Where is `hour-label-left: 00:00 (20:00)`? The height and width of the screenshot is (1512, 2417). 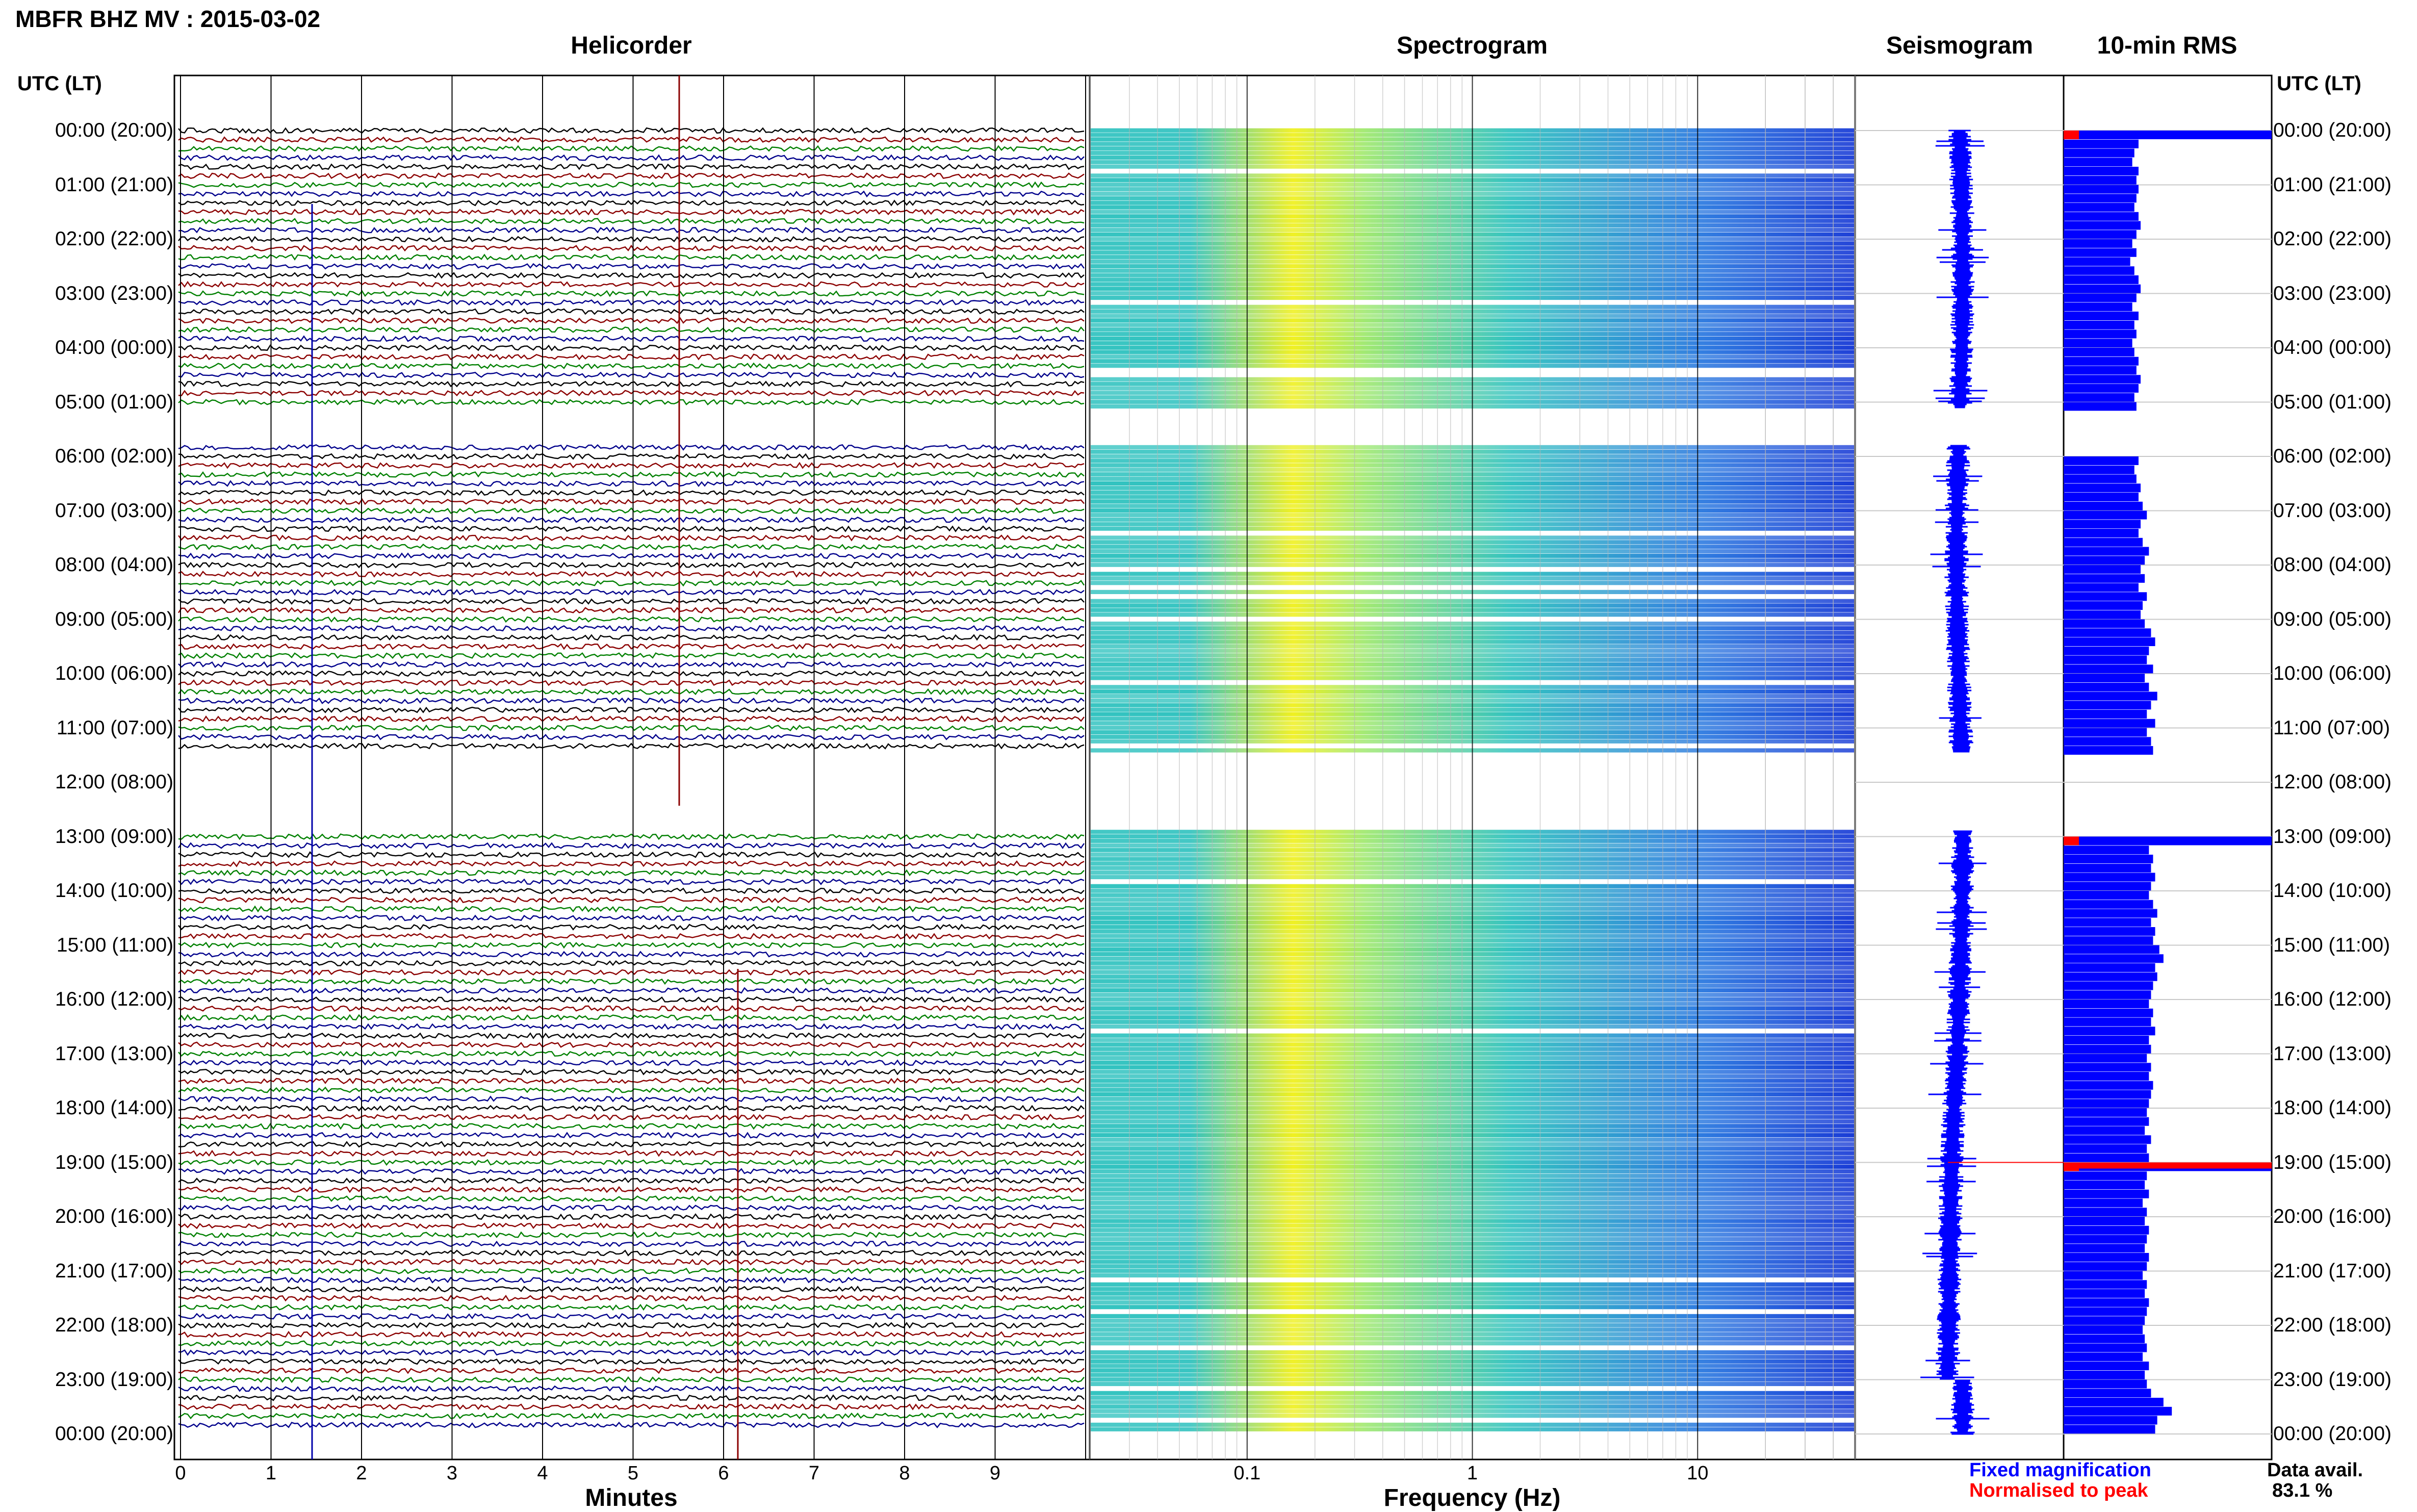
hour-label-left: 00:00 (20:00) is located at coordinates (114, 1434).